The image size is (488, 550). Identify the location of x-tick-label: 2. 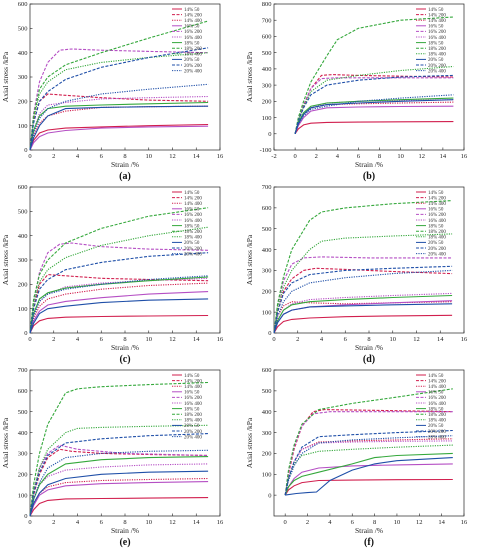
(297, 339).